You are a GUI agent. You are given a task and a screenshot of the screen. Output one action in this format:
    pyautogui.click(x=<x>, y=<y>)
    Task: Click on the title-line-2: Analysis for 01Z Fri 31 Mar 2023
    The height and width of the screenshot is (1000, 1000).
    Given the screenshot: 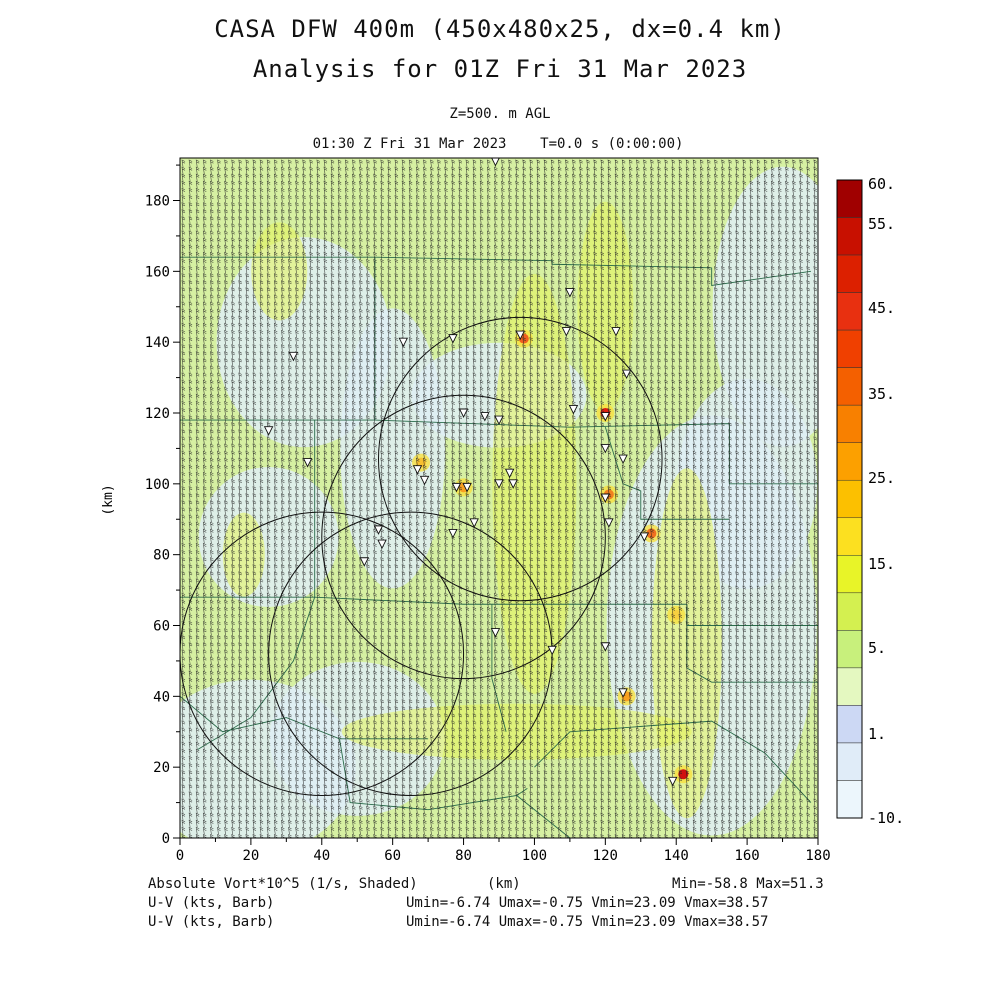 What is the action you would take?
    pyautogui.click(x=500, y=69)
    